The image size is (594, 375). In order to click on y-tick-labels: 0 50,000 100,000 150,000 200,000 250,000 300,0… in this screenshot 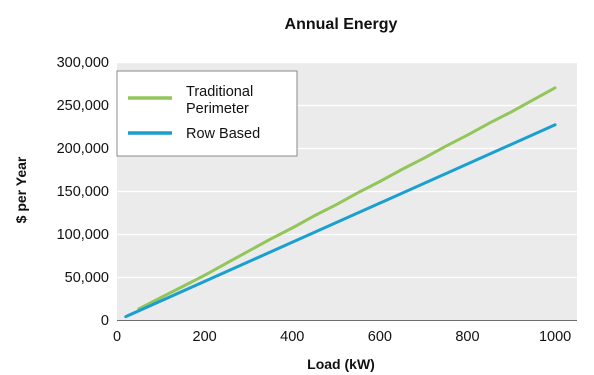, I will do `click(83, 192)`.